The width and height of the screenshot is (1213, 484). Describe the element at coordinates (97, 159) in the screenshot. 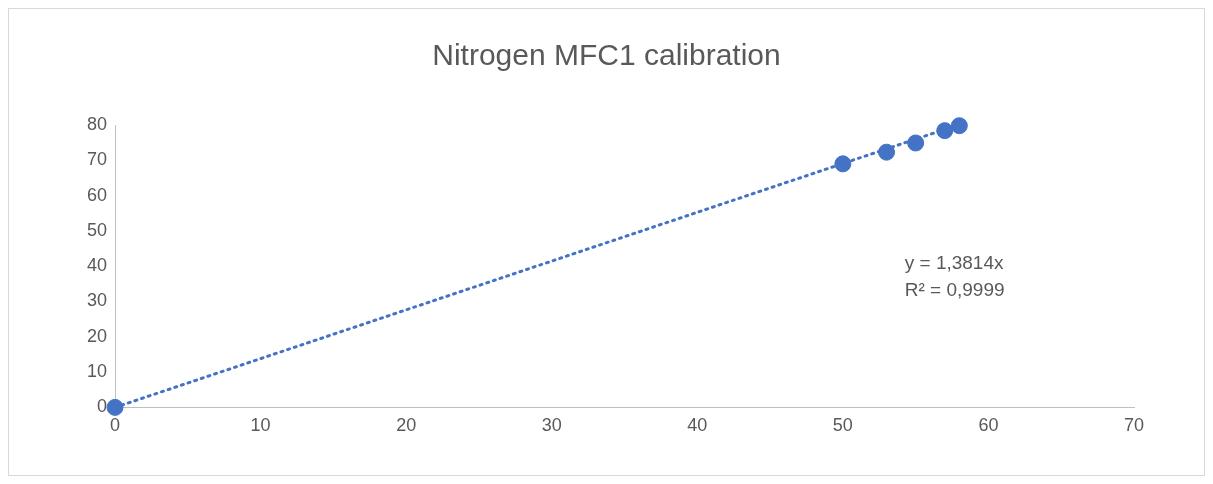

I see `y-tick-label: 70` at that location.